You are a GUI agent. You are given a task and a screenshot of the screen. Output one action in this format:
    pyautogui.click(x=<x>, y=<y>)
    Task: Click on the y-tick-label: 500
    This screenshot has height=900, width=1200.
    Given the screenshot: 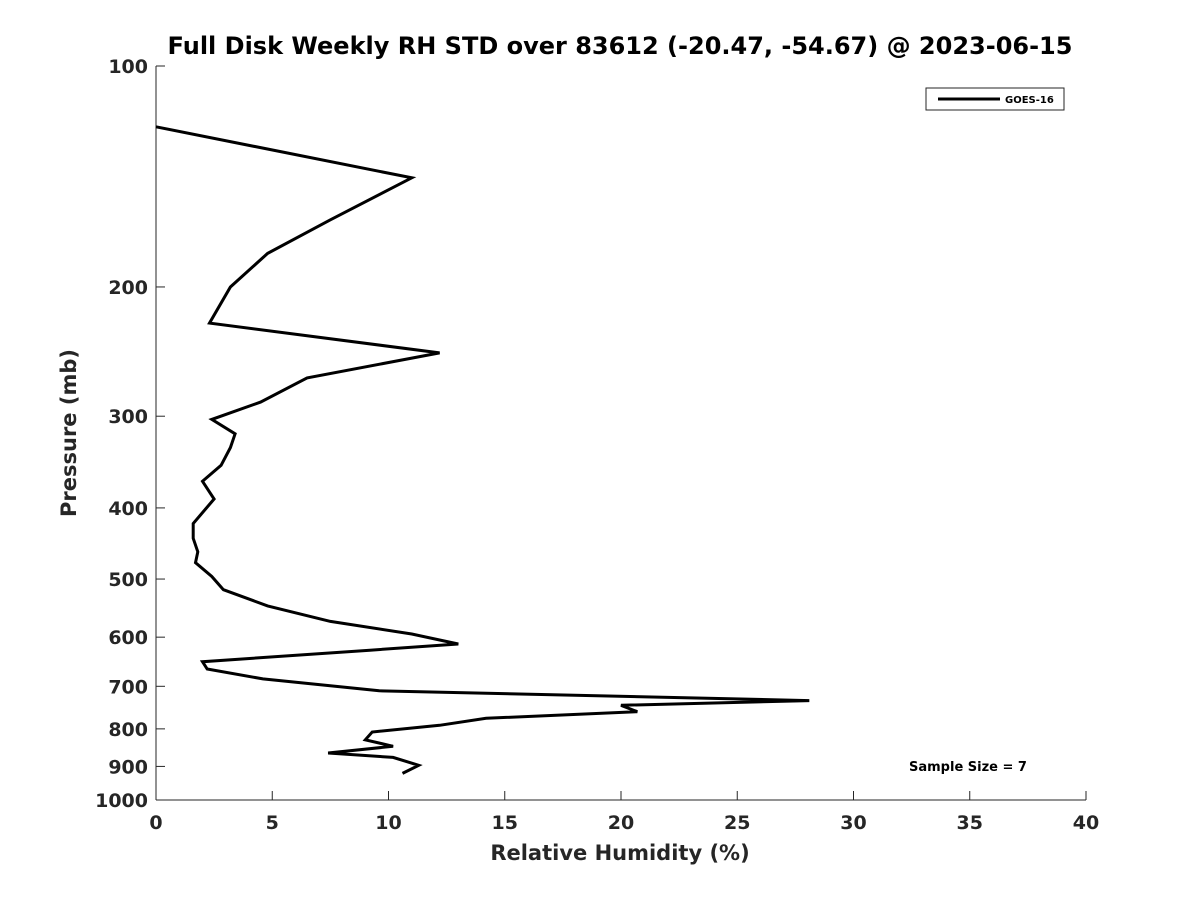 What is the action you would take?
    pyautogui.click(x=128, y=580)
    